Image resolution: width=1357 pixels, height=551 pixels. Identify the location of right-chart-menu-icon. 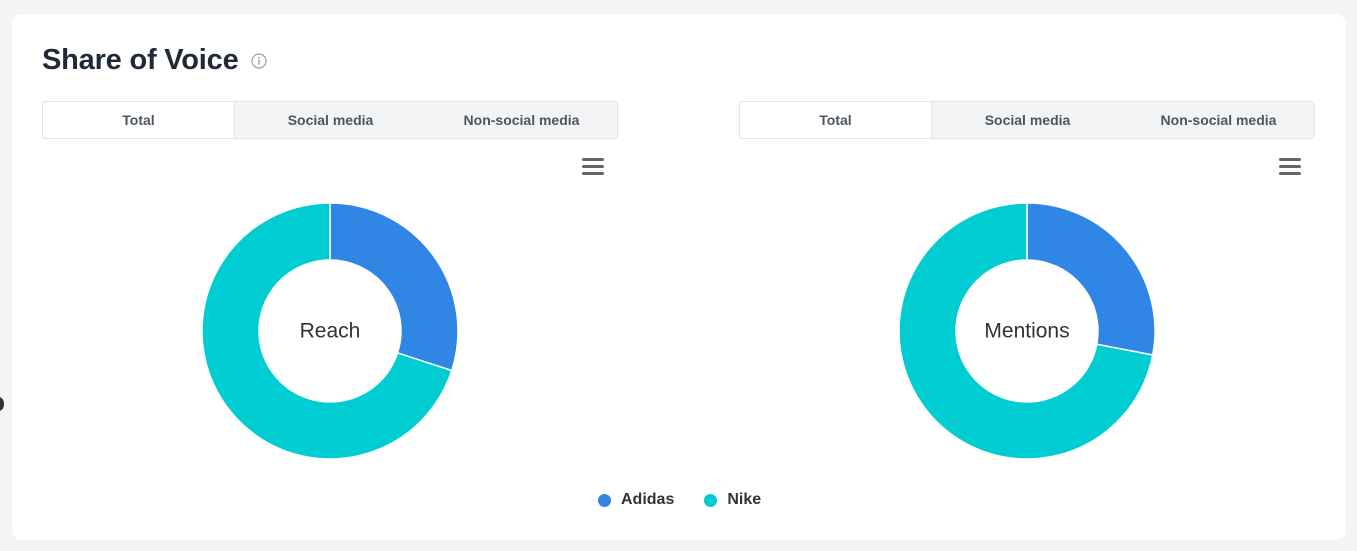
(1290, 167).